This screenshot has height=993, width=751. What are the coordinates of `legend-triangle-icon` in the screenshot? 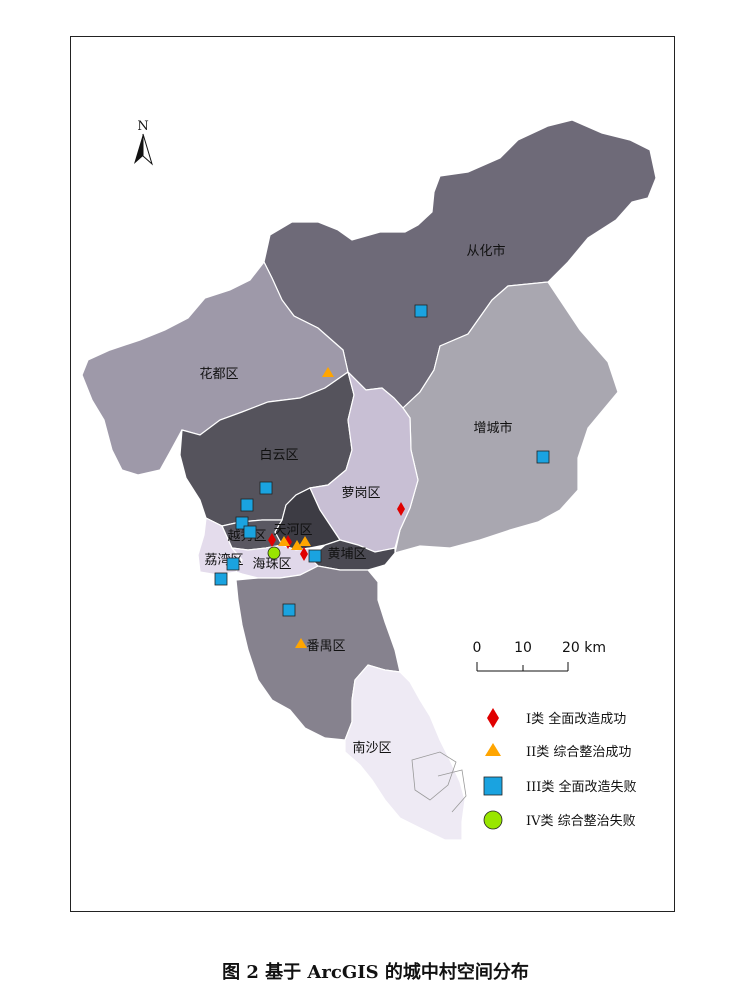 It's located at (493, 749).